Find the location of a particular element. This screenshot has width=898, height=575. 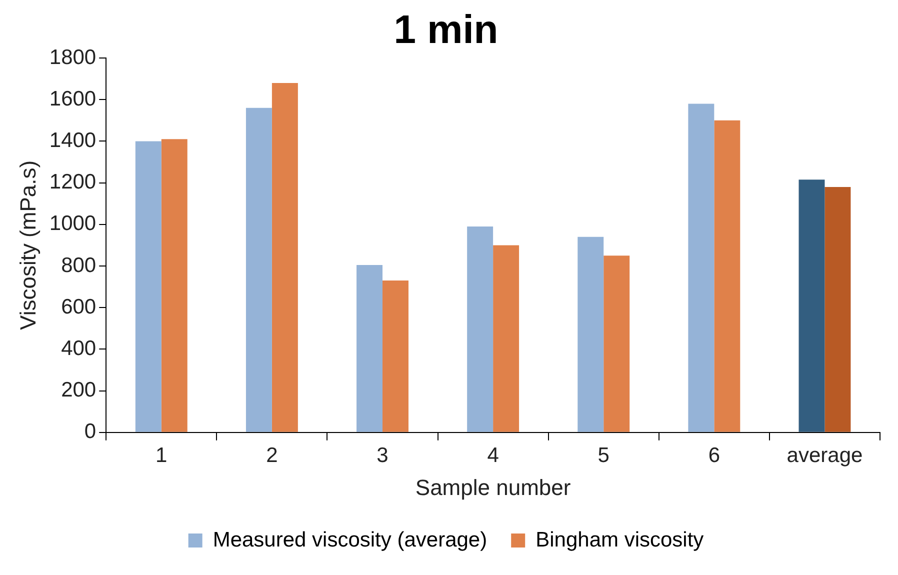

y-axis-title: Viscosity (mPa.s) is located at coordinates (27, 245).